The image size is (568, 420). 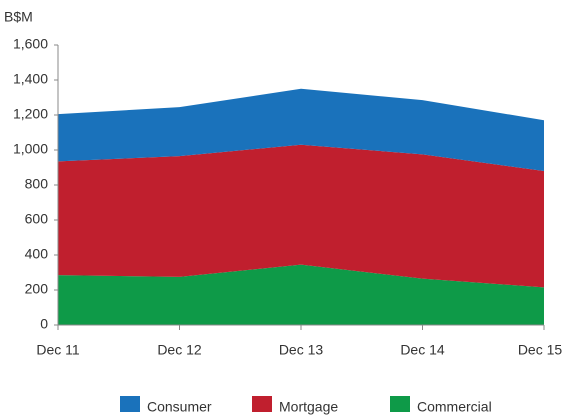 I want to click on legend-label: Consumer, so click(x=179, y=407).